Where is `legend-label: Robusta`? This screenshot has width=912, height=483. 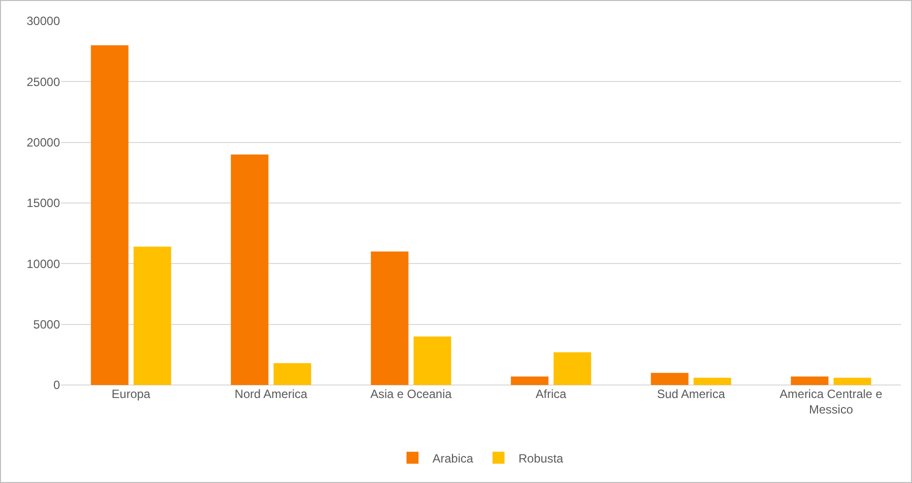 legend-label: Robusta is located at coordinates (541, 458).